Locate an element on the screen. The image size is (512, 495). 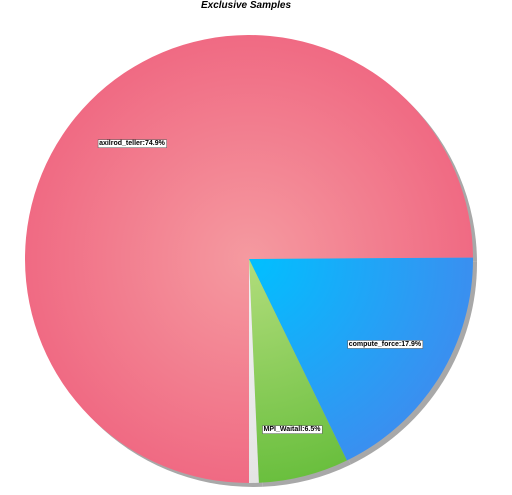
slice-label-axilrod-teller: axilrod_teller:74.9% is located at coordinates (132, 144).